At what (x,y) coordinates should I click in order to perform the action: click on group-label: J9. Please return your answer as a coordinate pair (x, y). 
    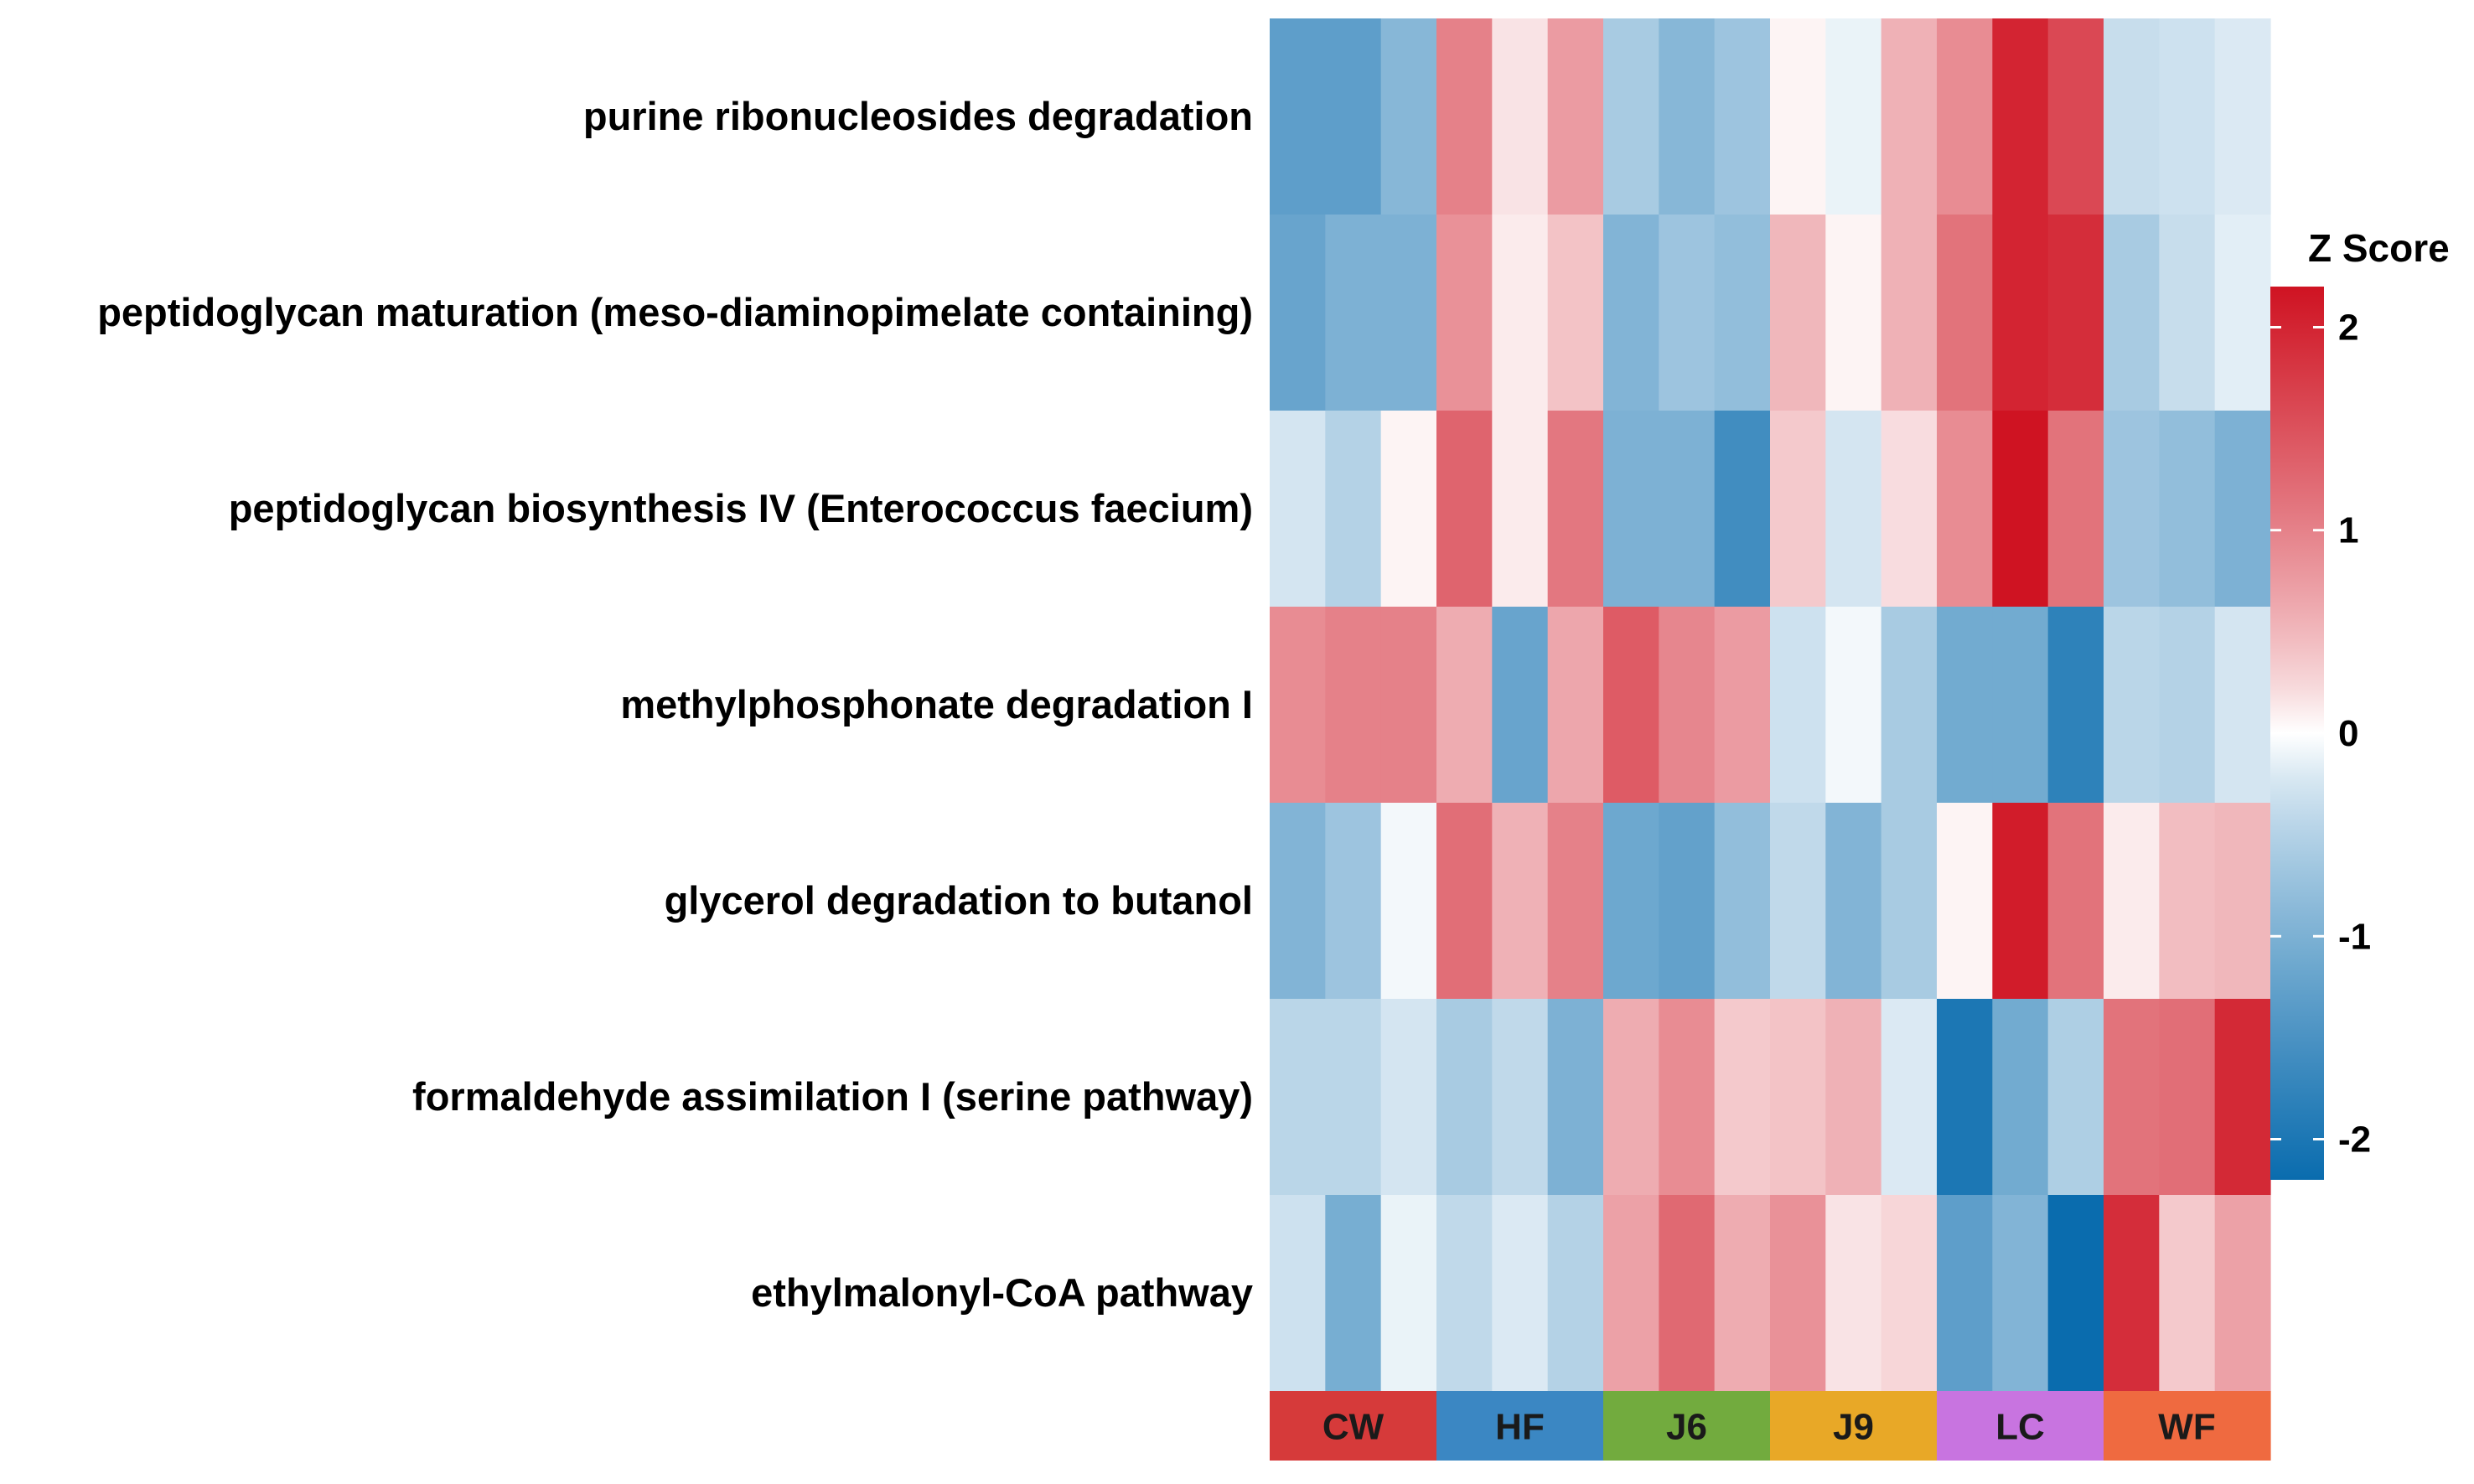
    Looking at the image, I should click on (1853, 1428).